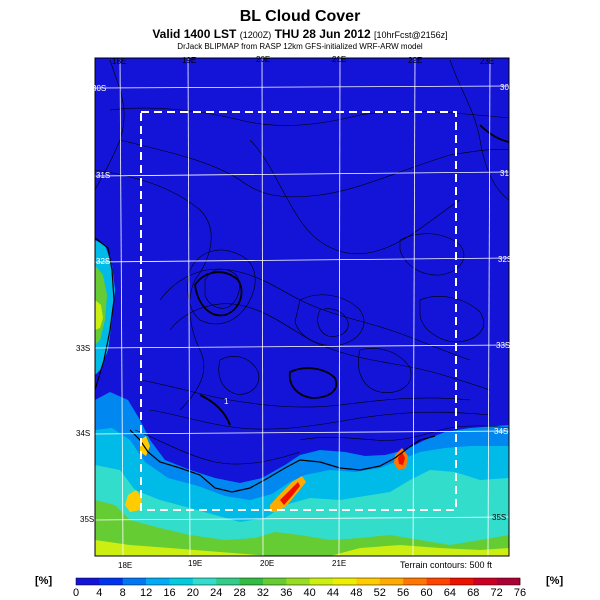  What do you see at coordinates (554, 581) in the screenshot?
I see `units-right: [%]` at bounding box center [554, 581].